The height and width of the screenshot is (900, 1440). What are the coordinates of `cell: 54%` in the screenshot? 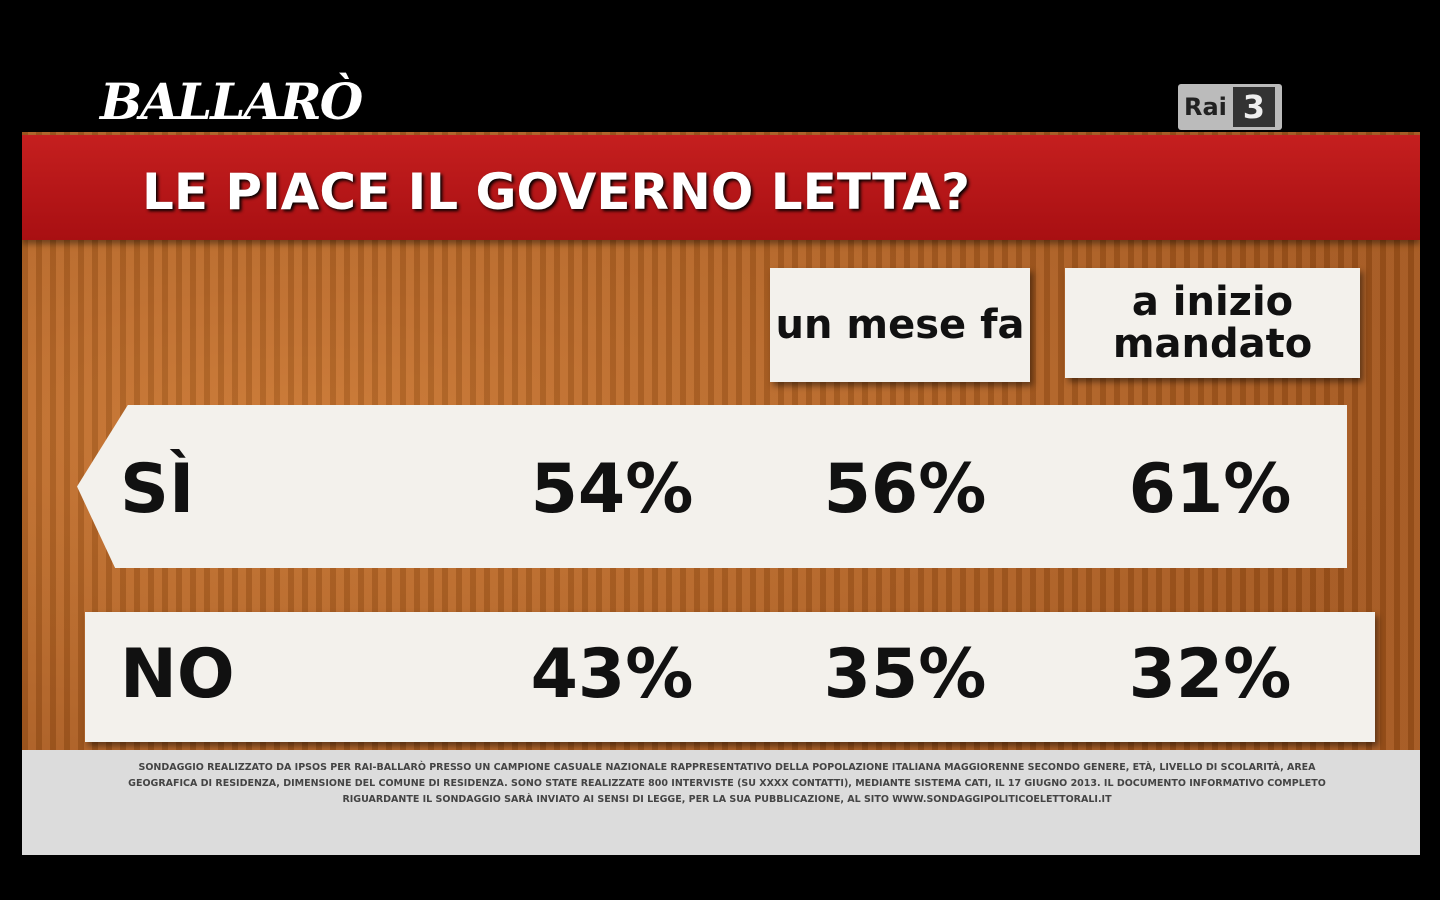 It's located at (612, 489).